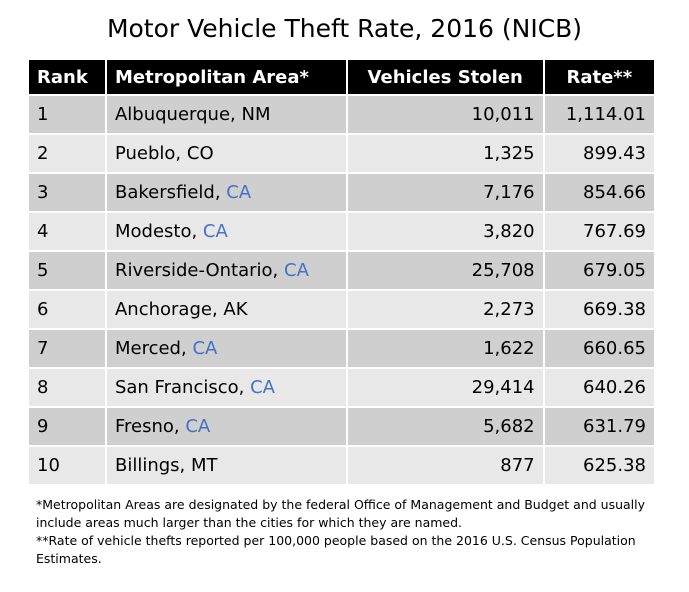  I want to click on vehicles-cell: 29,414, so click(445, 387).